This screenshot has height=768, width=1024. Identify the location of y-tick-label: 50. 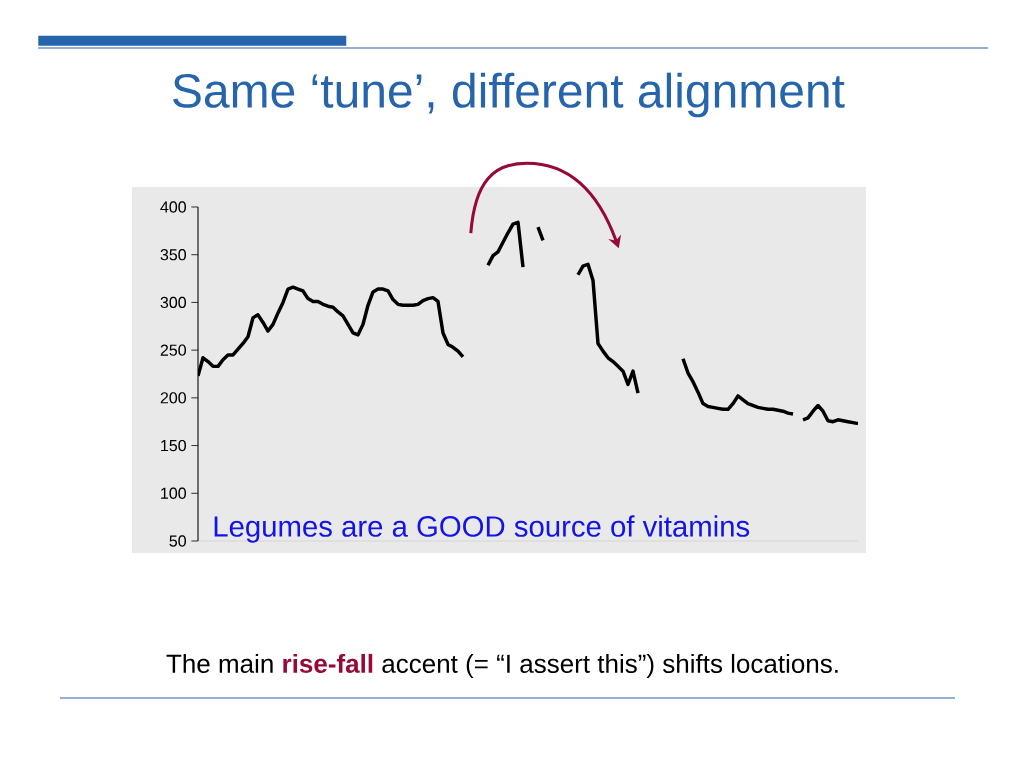
(178, 541).